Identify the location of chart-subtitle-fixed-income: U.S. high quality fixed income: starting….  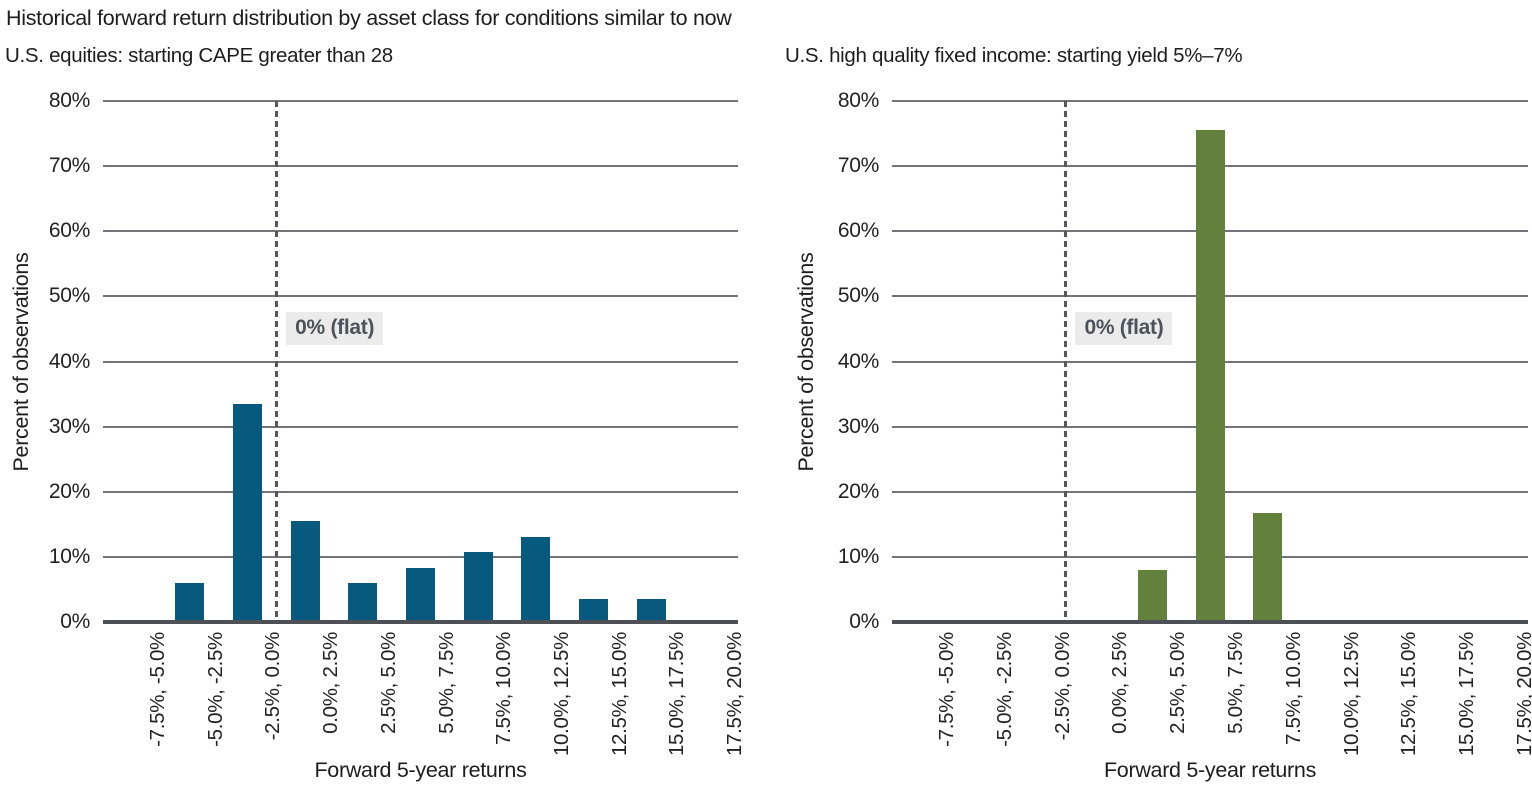
(1014, 55).